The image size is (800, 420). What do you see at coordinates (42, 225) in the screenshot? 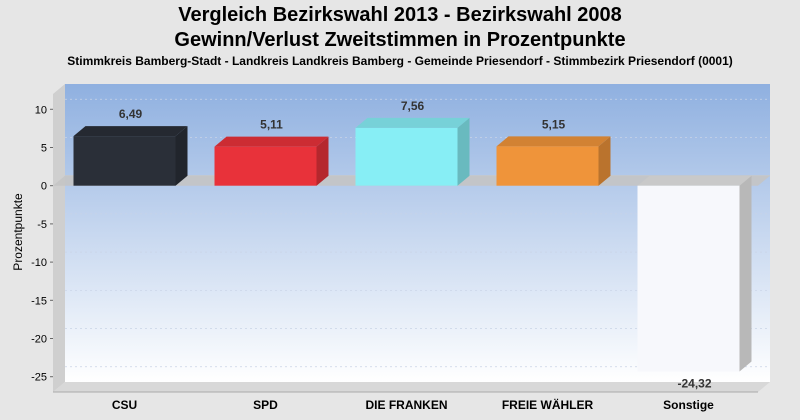
I see `y-tick-label: -5` at bounding box center [42, 225].